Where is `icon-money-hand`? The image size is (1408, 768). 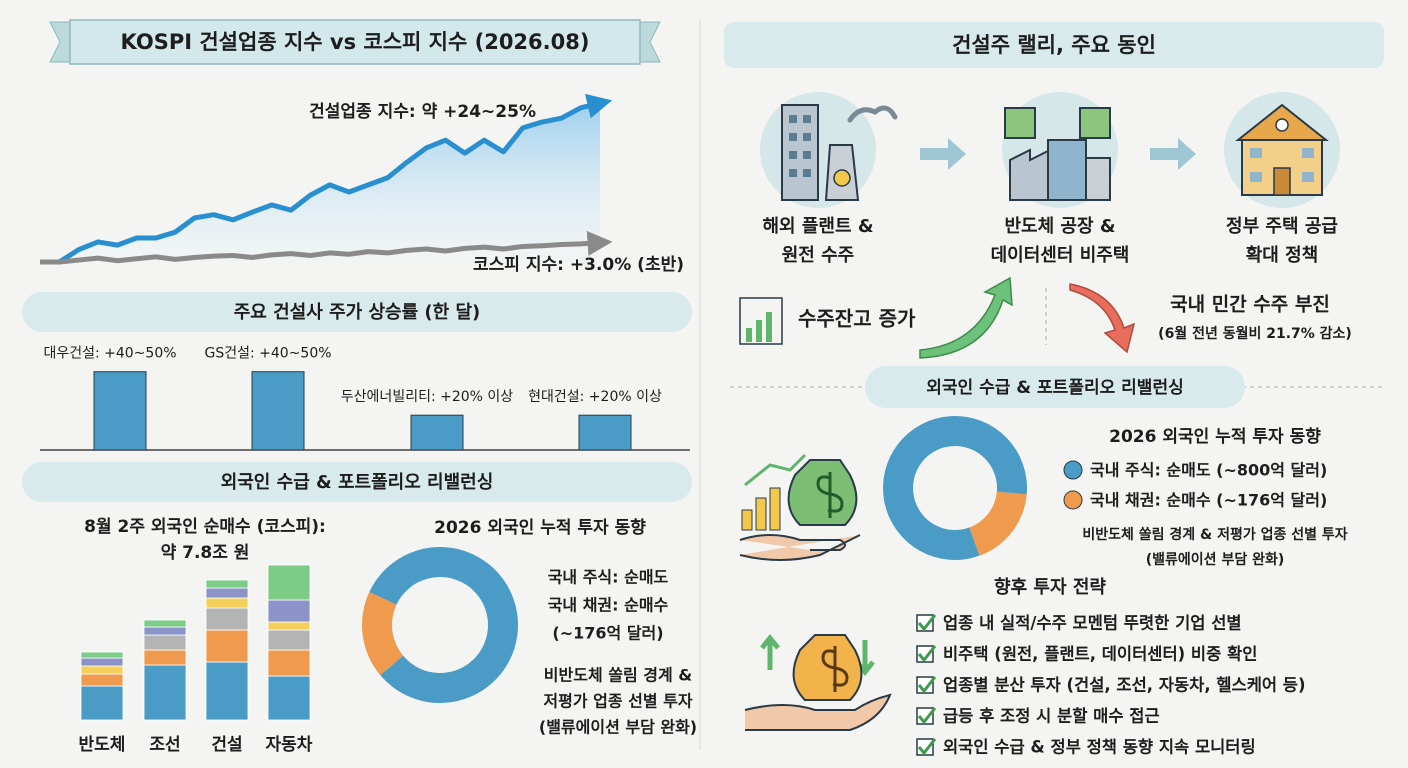
icon-money-hand is located at coordinates (800, 507).